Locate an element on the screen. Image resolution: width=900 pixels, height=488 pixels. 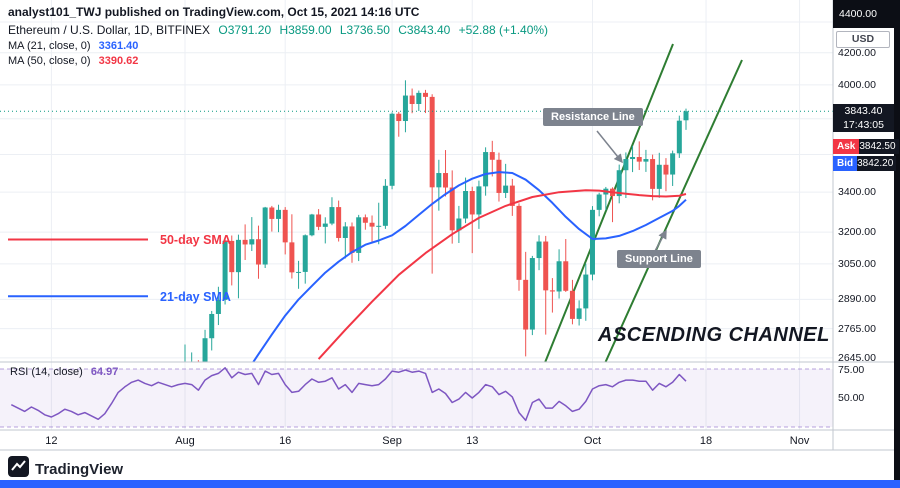
ohlc-open: O3791.20 is located at coordinates (245, 30).